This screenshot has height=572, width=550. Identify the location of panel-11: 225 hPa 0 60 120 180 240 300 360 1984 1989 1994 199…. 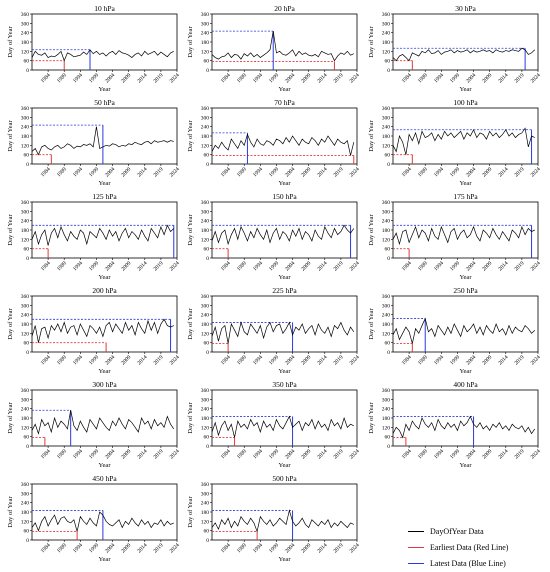
(274, 330).